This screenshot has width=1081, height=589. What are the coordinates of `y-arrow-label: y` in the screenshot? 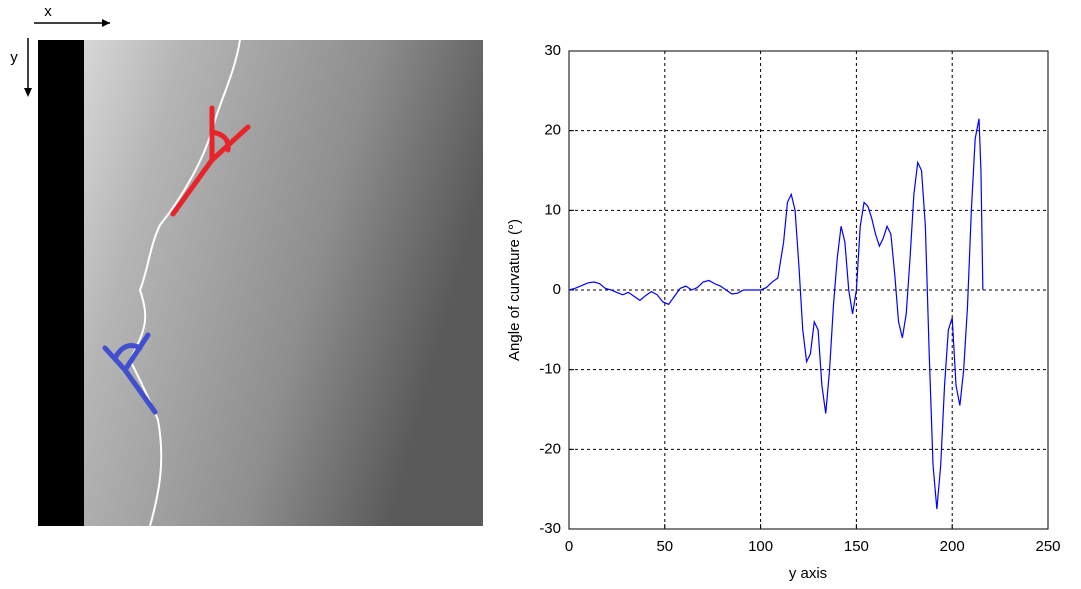 It's located at (14, 57).